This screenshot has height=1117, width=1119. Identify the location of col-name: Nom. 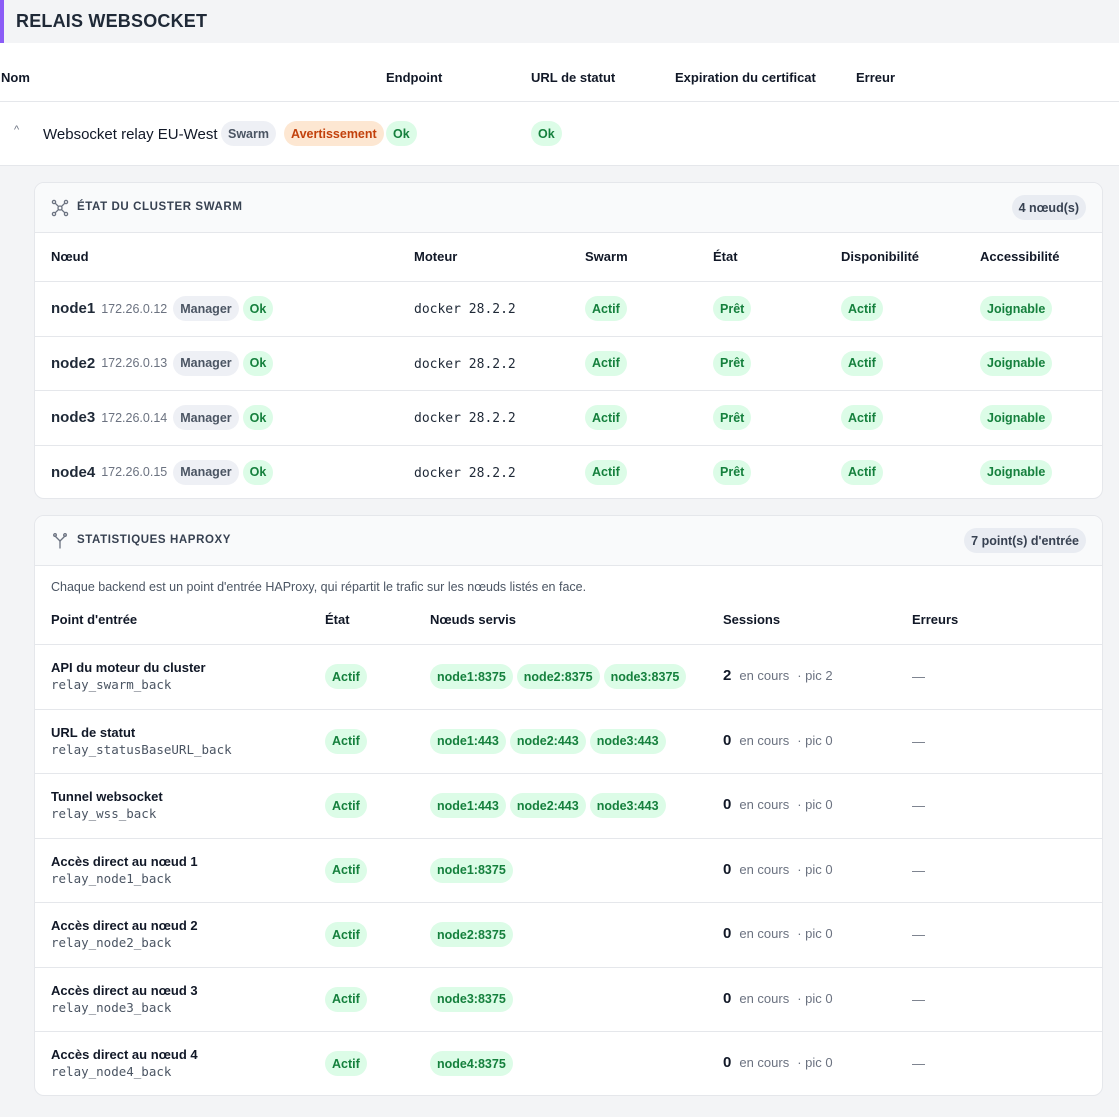
(15, 77).